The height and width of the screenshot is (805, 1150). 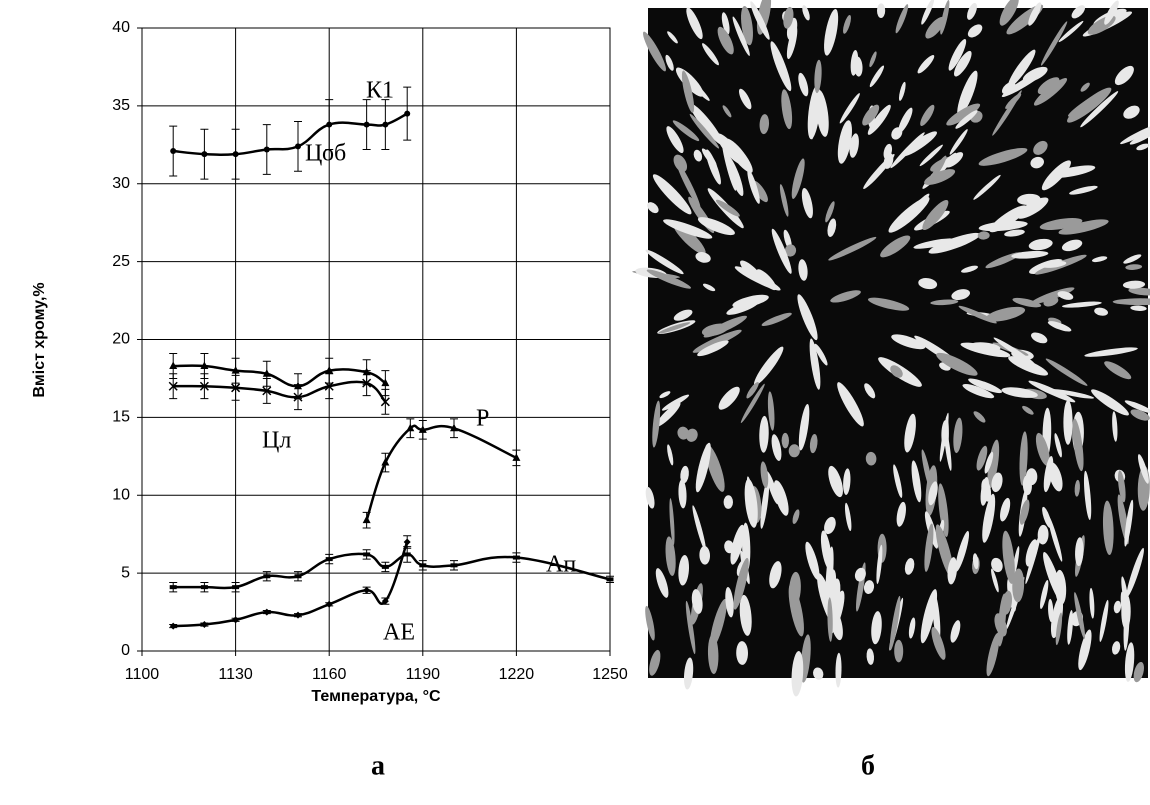 I want to click on y-axis-title: Вміст хрому,%, so click(x=39, y=339).